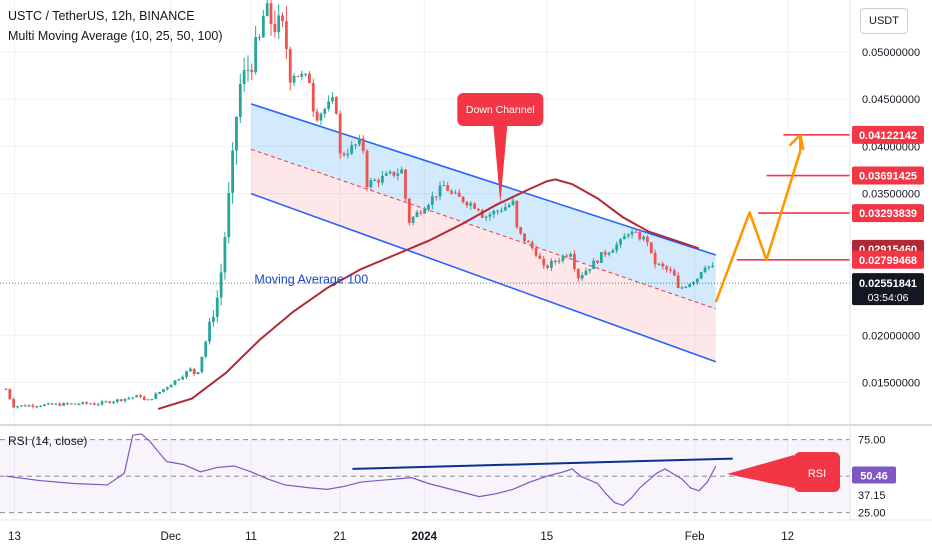 The image size is (932, 550). I want to click on current-price-badge, so click(888, 289).